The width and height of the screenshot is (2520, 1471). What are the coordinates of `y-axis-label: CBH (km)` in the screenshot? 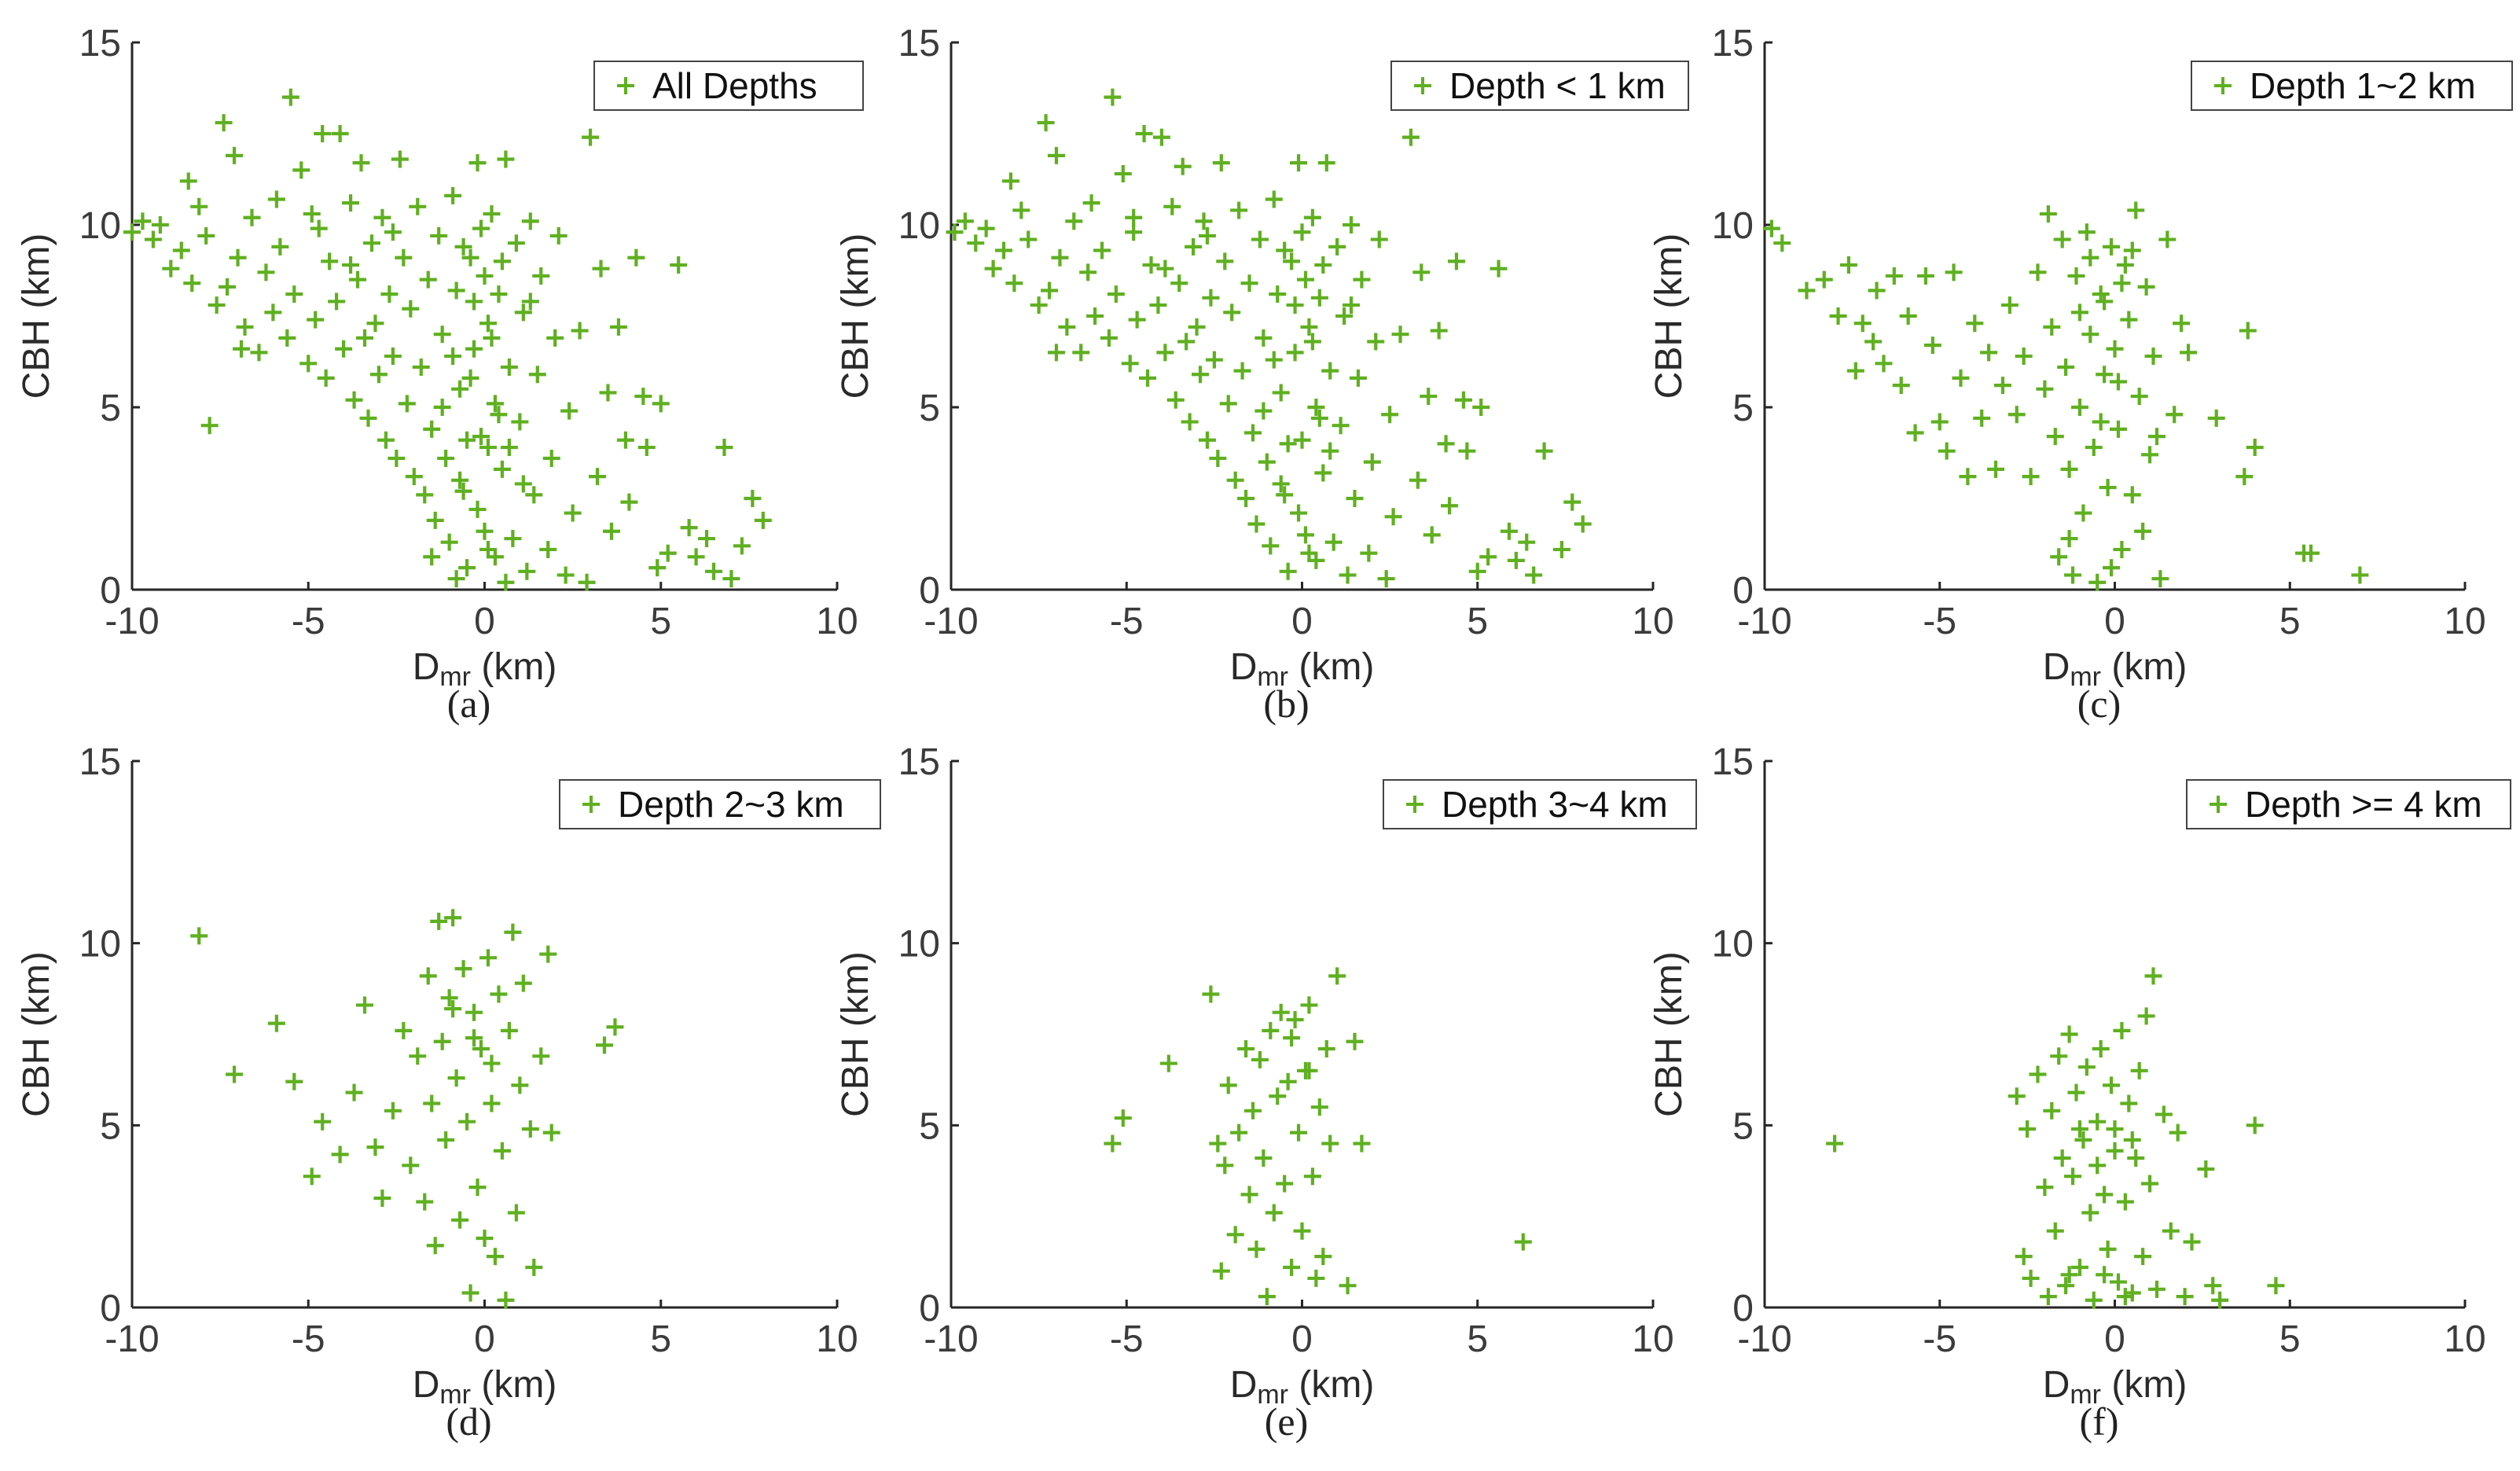 It's located at (1669, 1034).